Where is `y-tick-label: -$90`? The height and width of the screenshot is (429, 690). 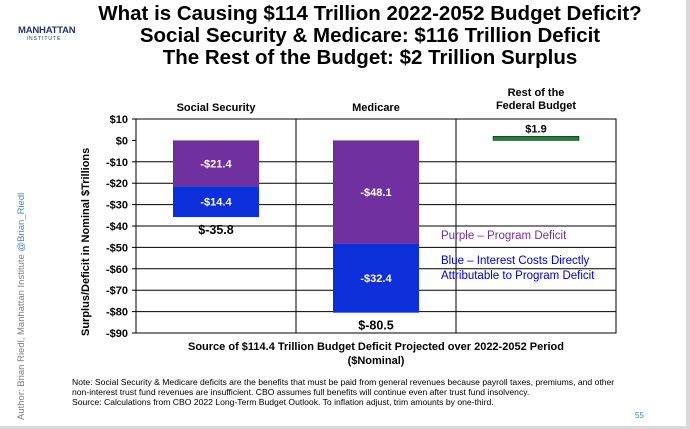
y-tick-label: -$90 is located at coordinates (117, 334).